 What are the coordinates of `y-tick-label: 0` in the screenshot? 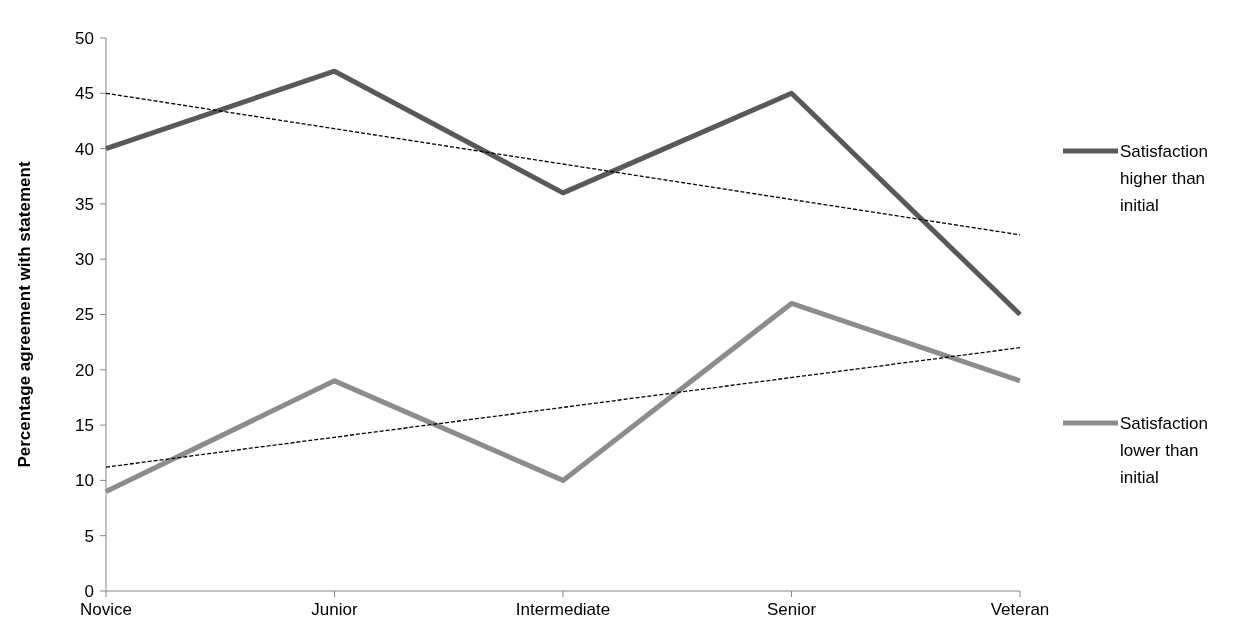 It's located at (89, 591).